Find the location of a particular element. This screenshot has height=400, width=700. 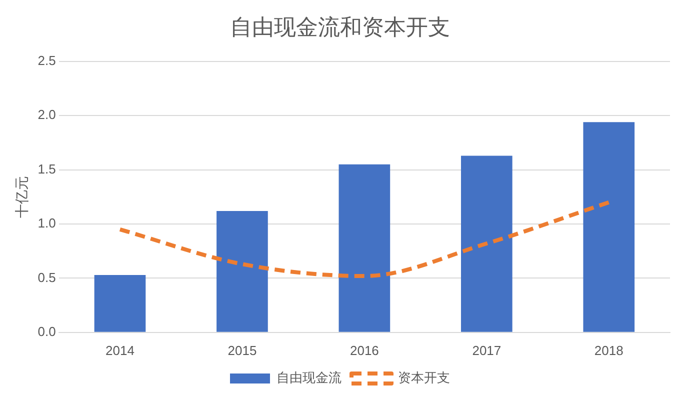

x-tick-label: 2014 is located at coordinates (120, 350).